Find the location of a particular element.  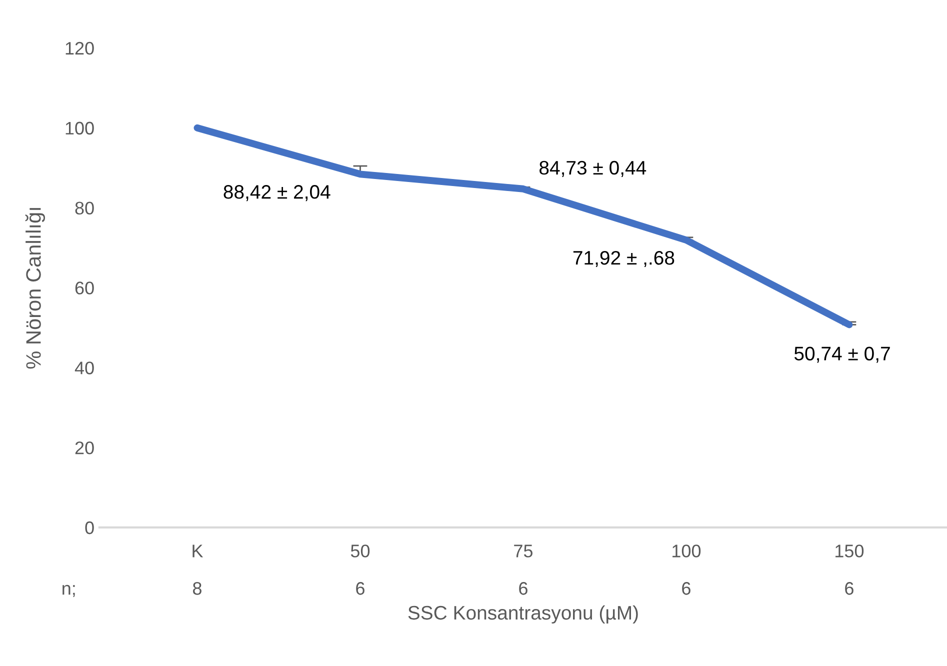

data-label: 71,92 ± ,.68 is located at coordinates (623, 259).